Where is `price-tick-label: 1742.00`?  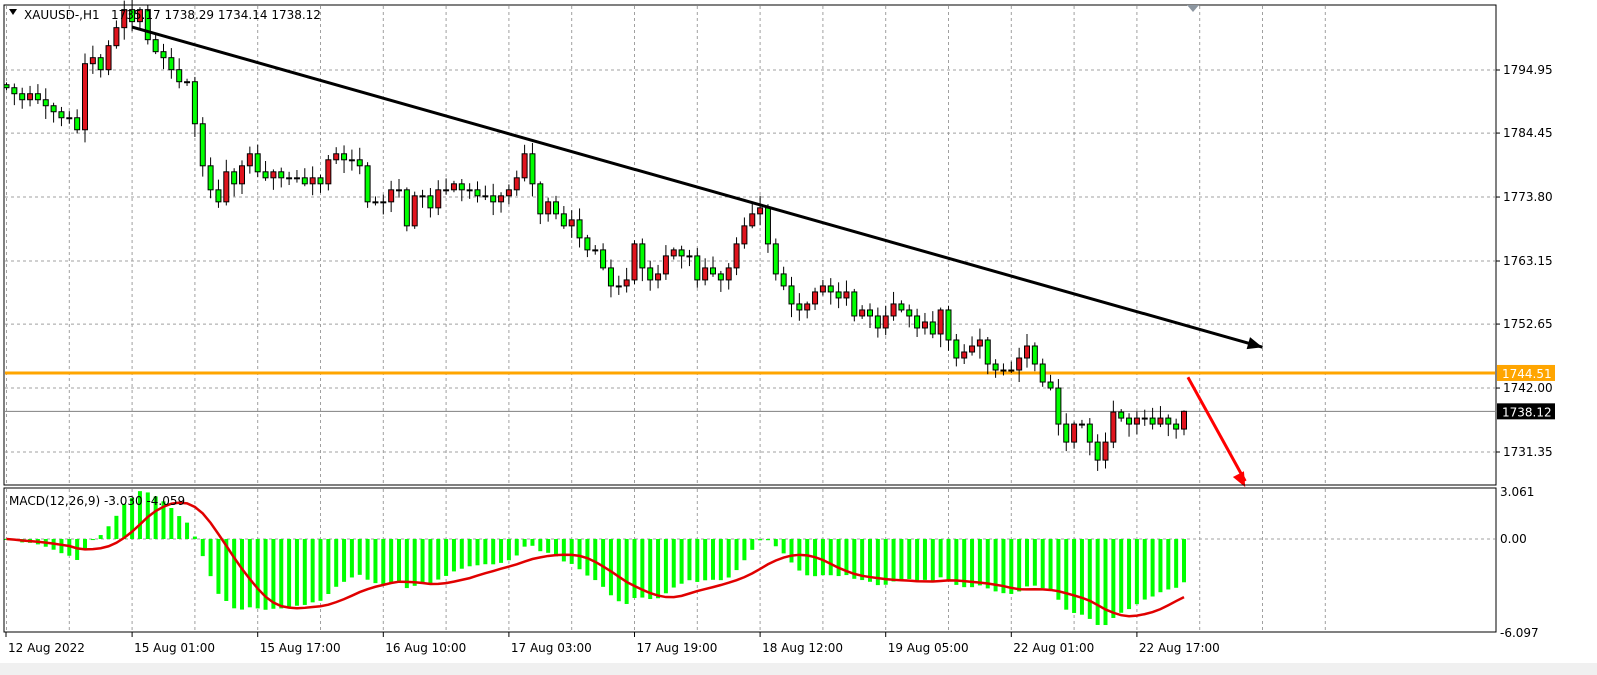 price-tick-label: 1742.00 is located at coordinates (1528, 388).